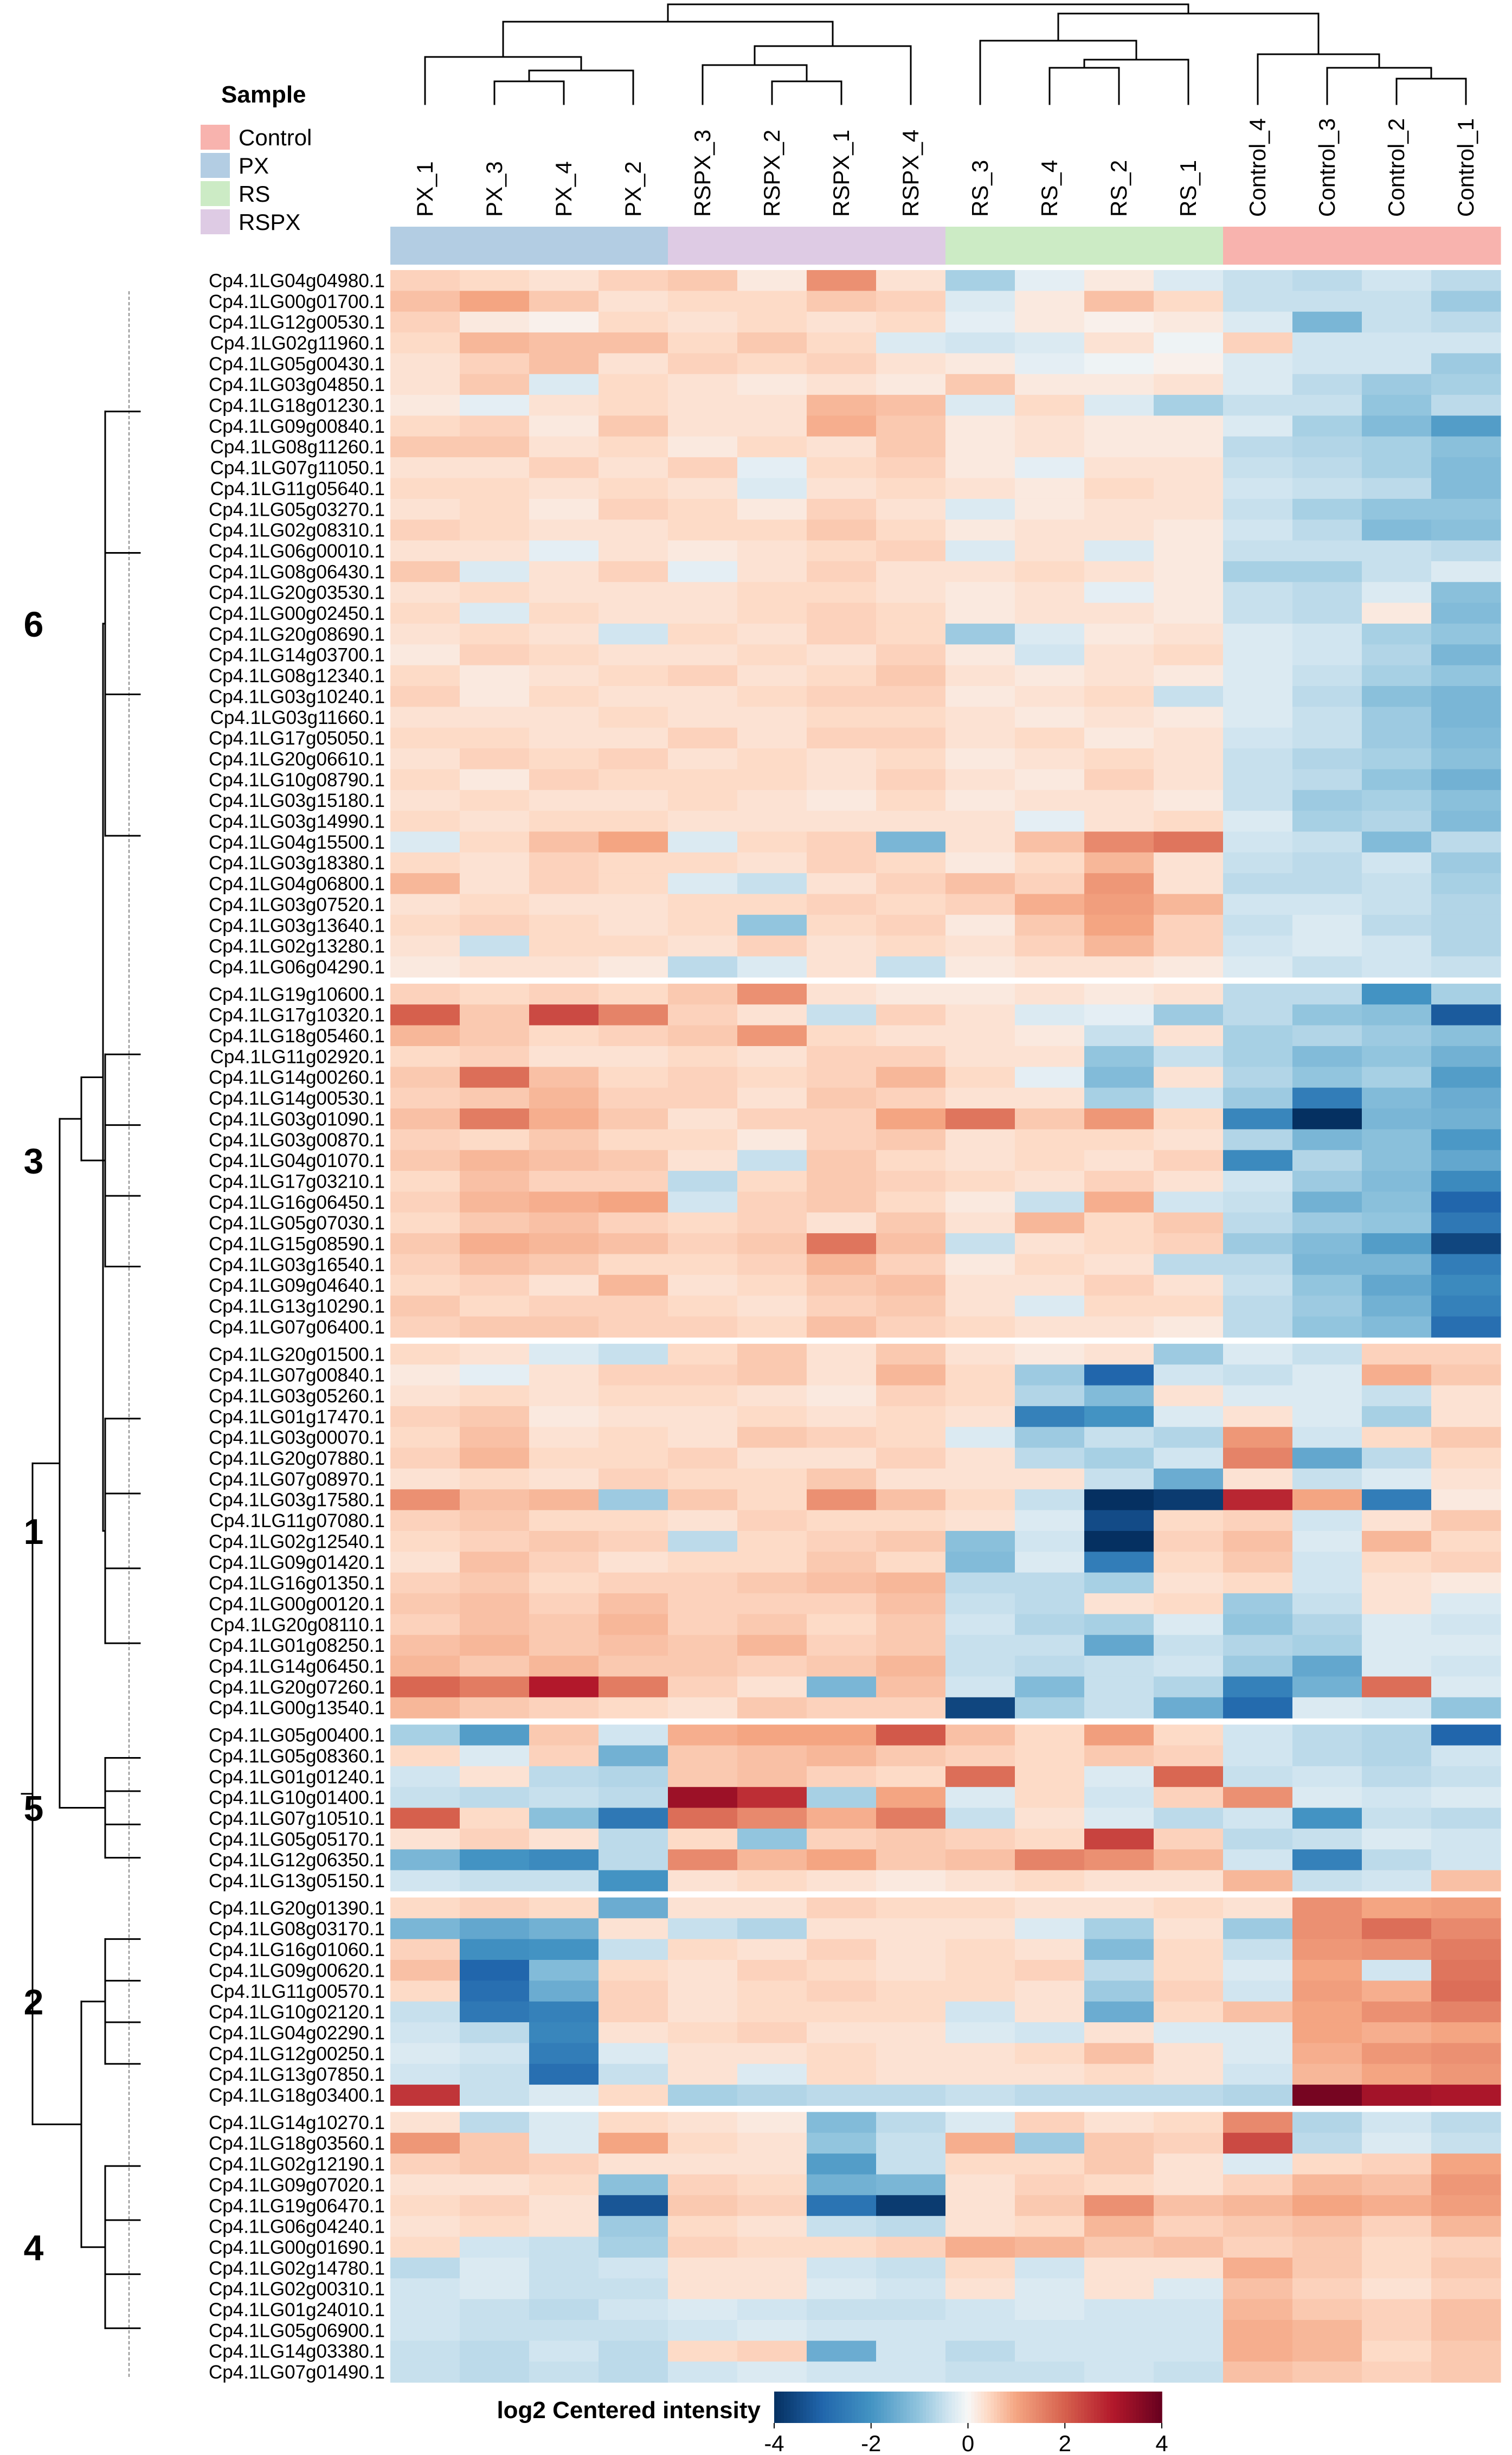 The image size is (1512, 2455). Describe the element at coordinates (297, 1860) in the screenshot. I see `gene-label: Cp4.1LG12g06350.1` at that location.